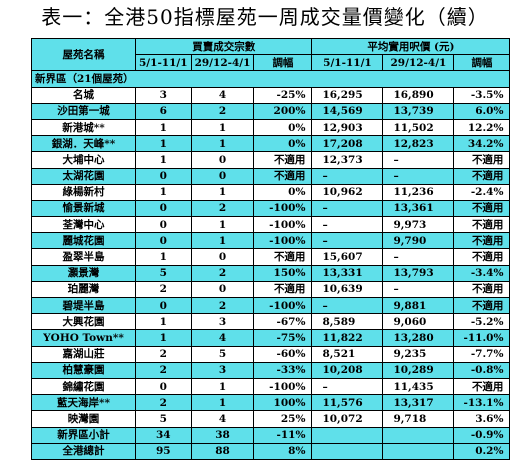 The height and width of the screenshot is (465, 530). I want to click on table-row: 太湖花園 0 0 不適用 – – 不適用, so click(271, 176).